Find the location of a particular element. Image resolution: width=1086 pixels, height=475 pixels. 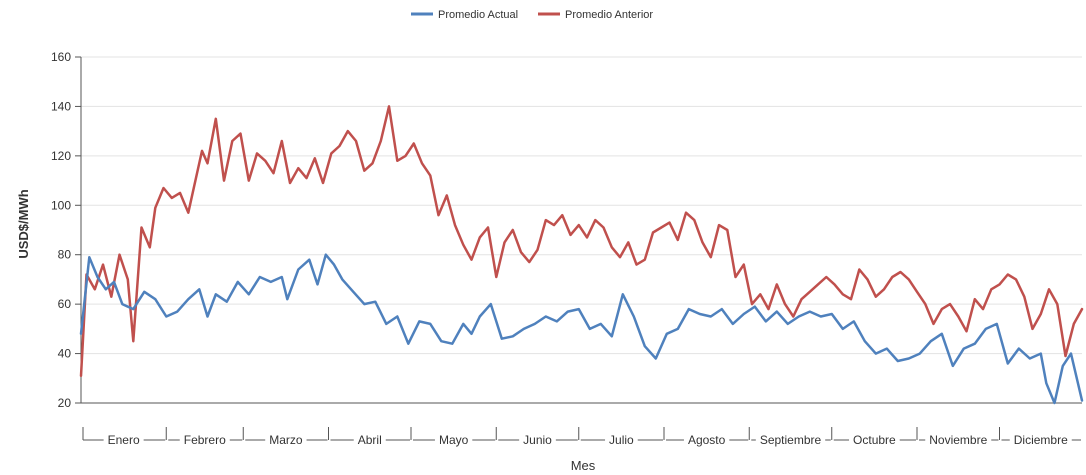

x-tick-label: Abril is located at coordinates (370, 440).